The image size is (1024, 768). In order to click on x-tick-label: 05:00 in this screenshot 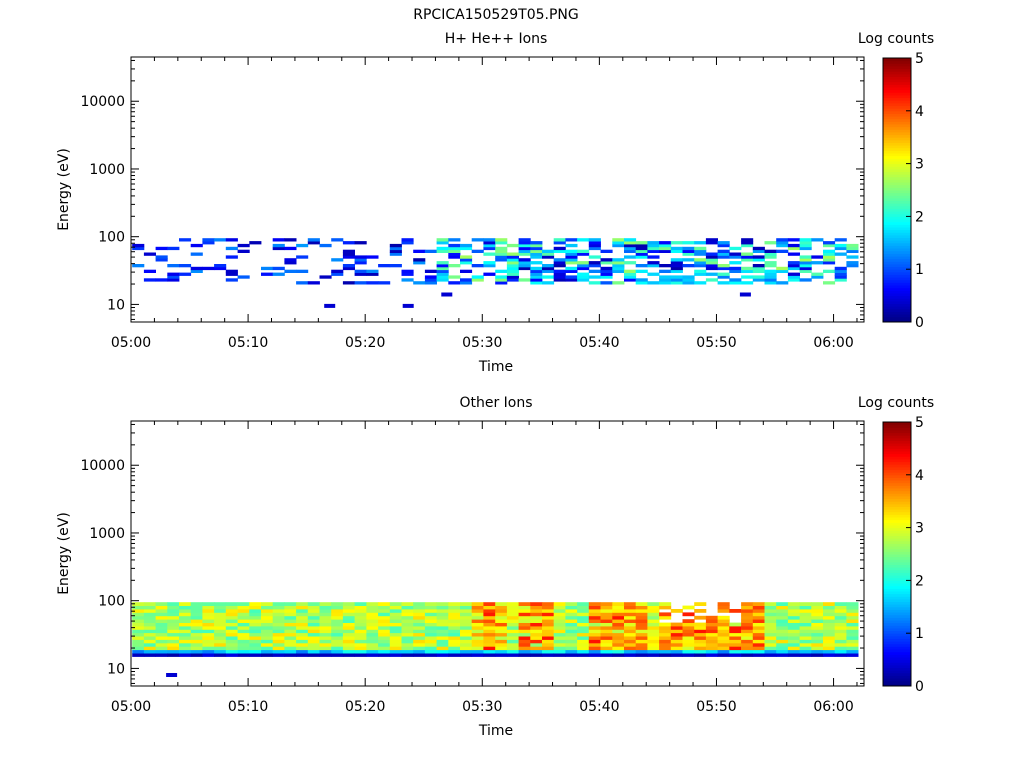, I will do `click(131, 343)`.